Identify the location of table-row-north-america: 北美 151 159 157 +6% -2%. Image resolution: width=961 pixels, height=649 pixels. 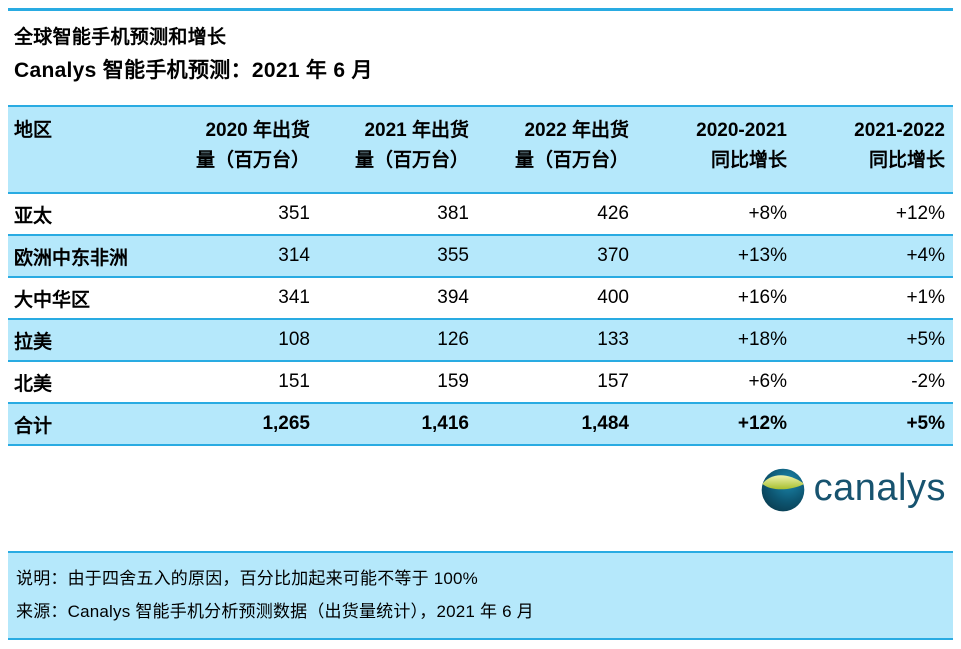
(480, 382).